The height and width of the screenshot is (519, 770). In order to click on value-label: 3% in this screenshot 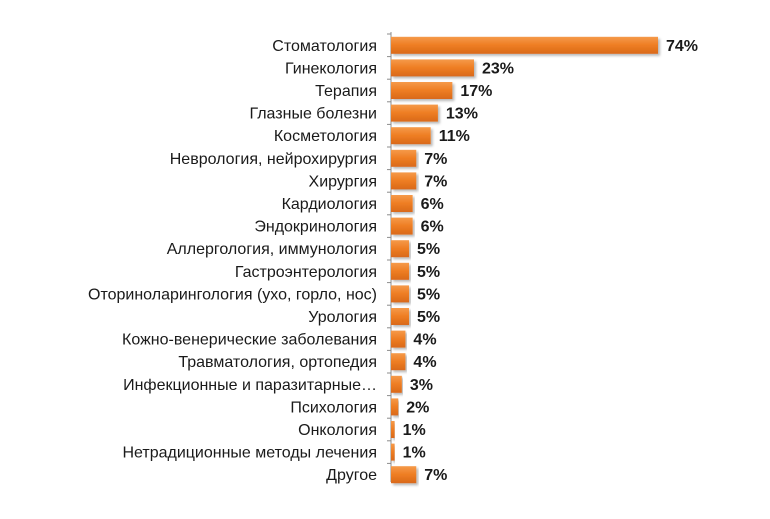, I will do `click(421, 385)`.